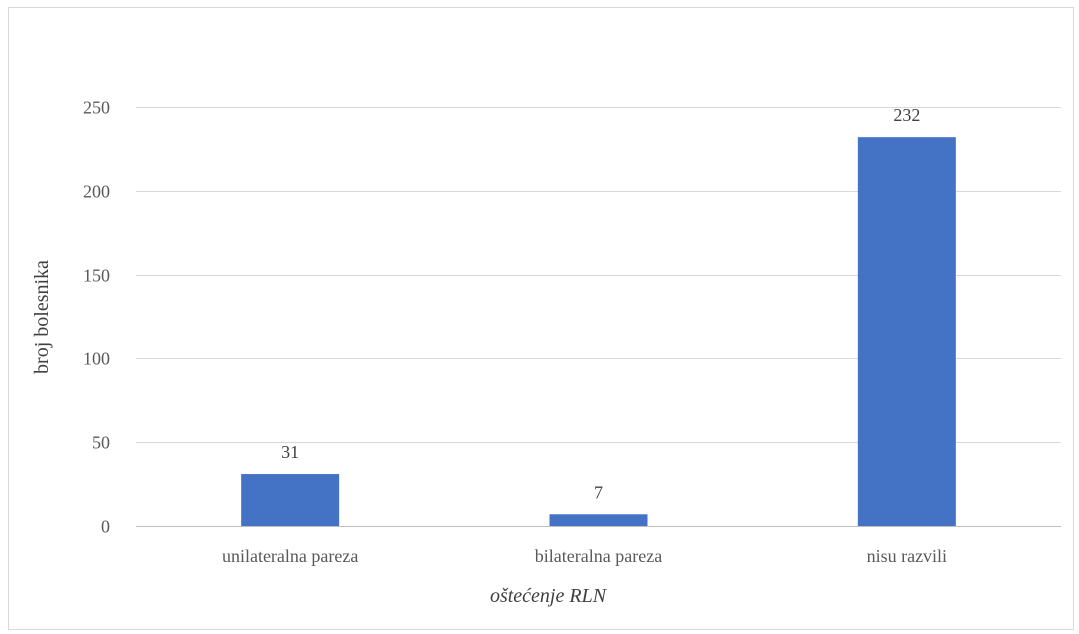  I want to click on x-tick-label: nisu razvili, so click(907, 556).